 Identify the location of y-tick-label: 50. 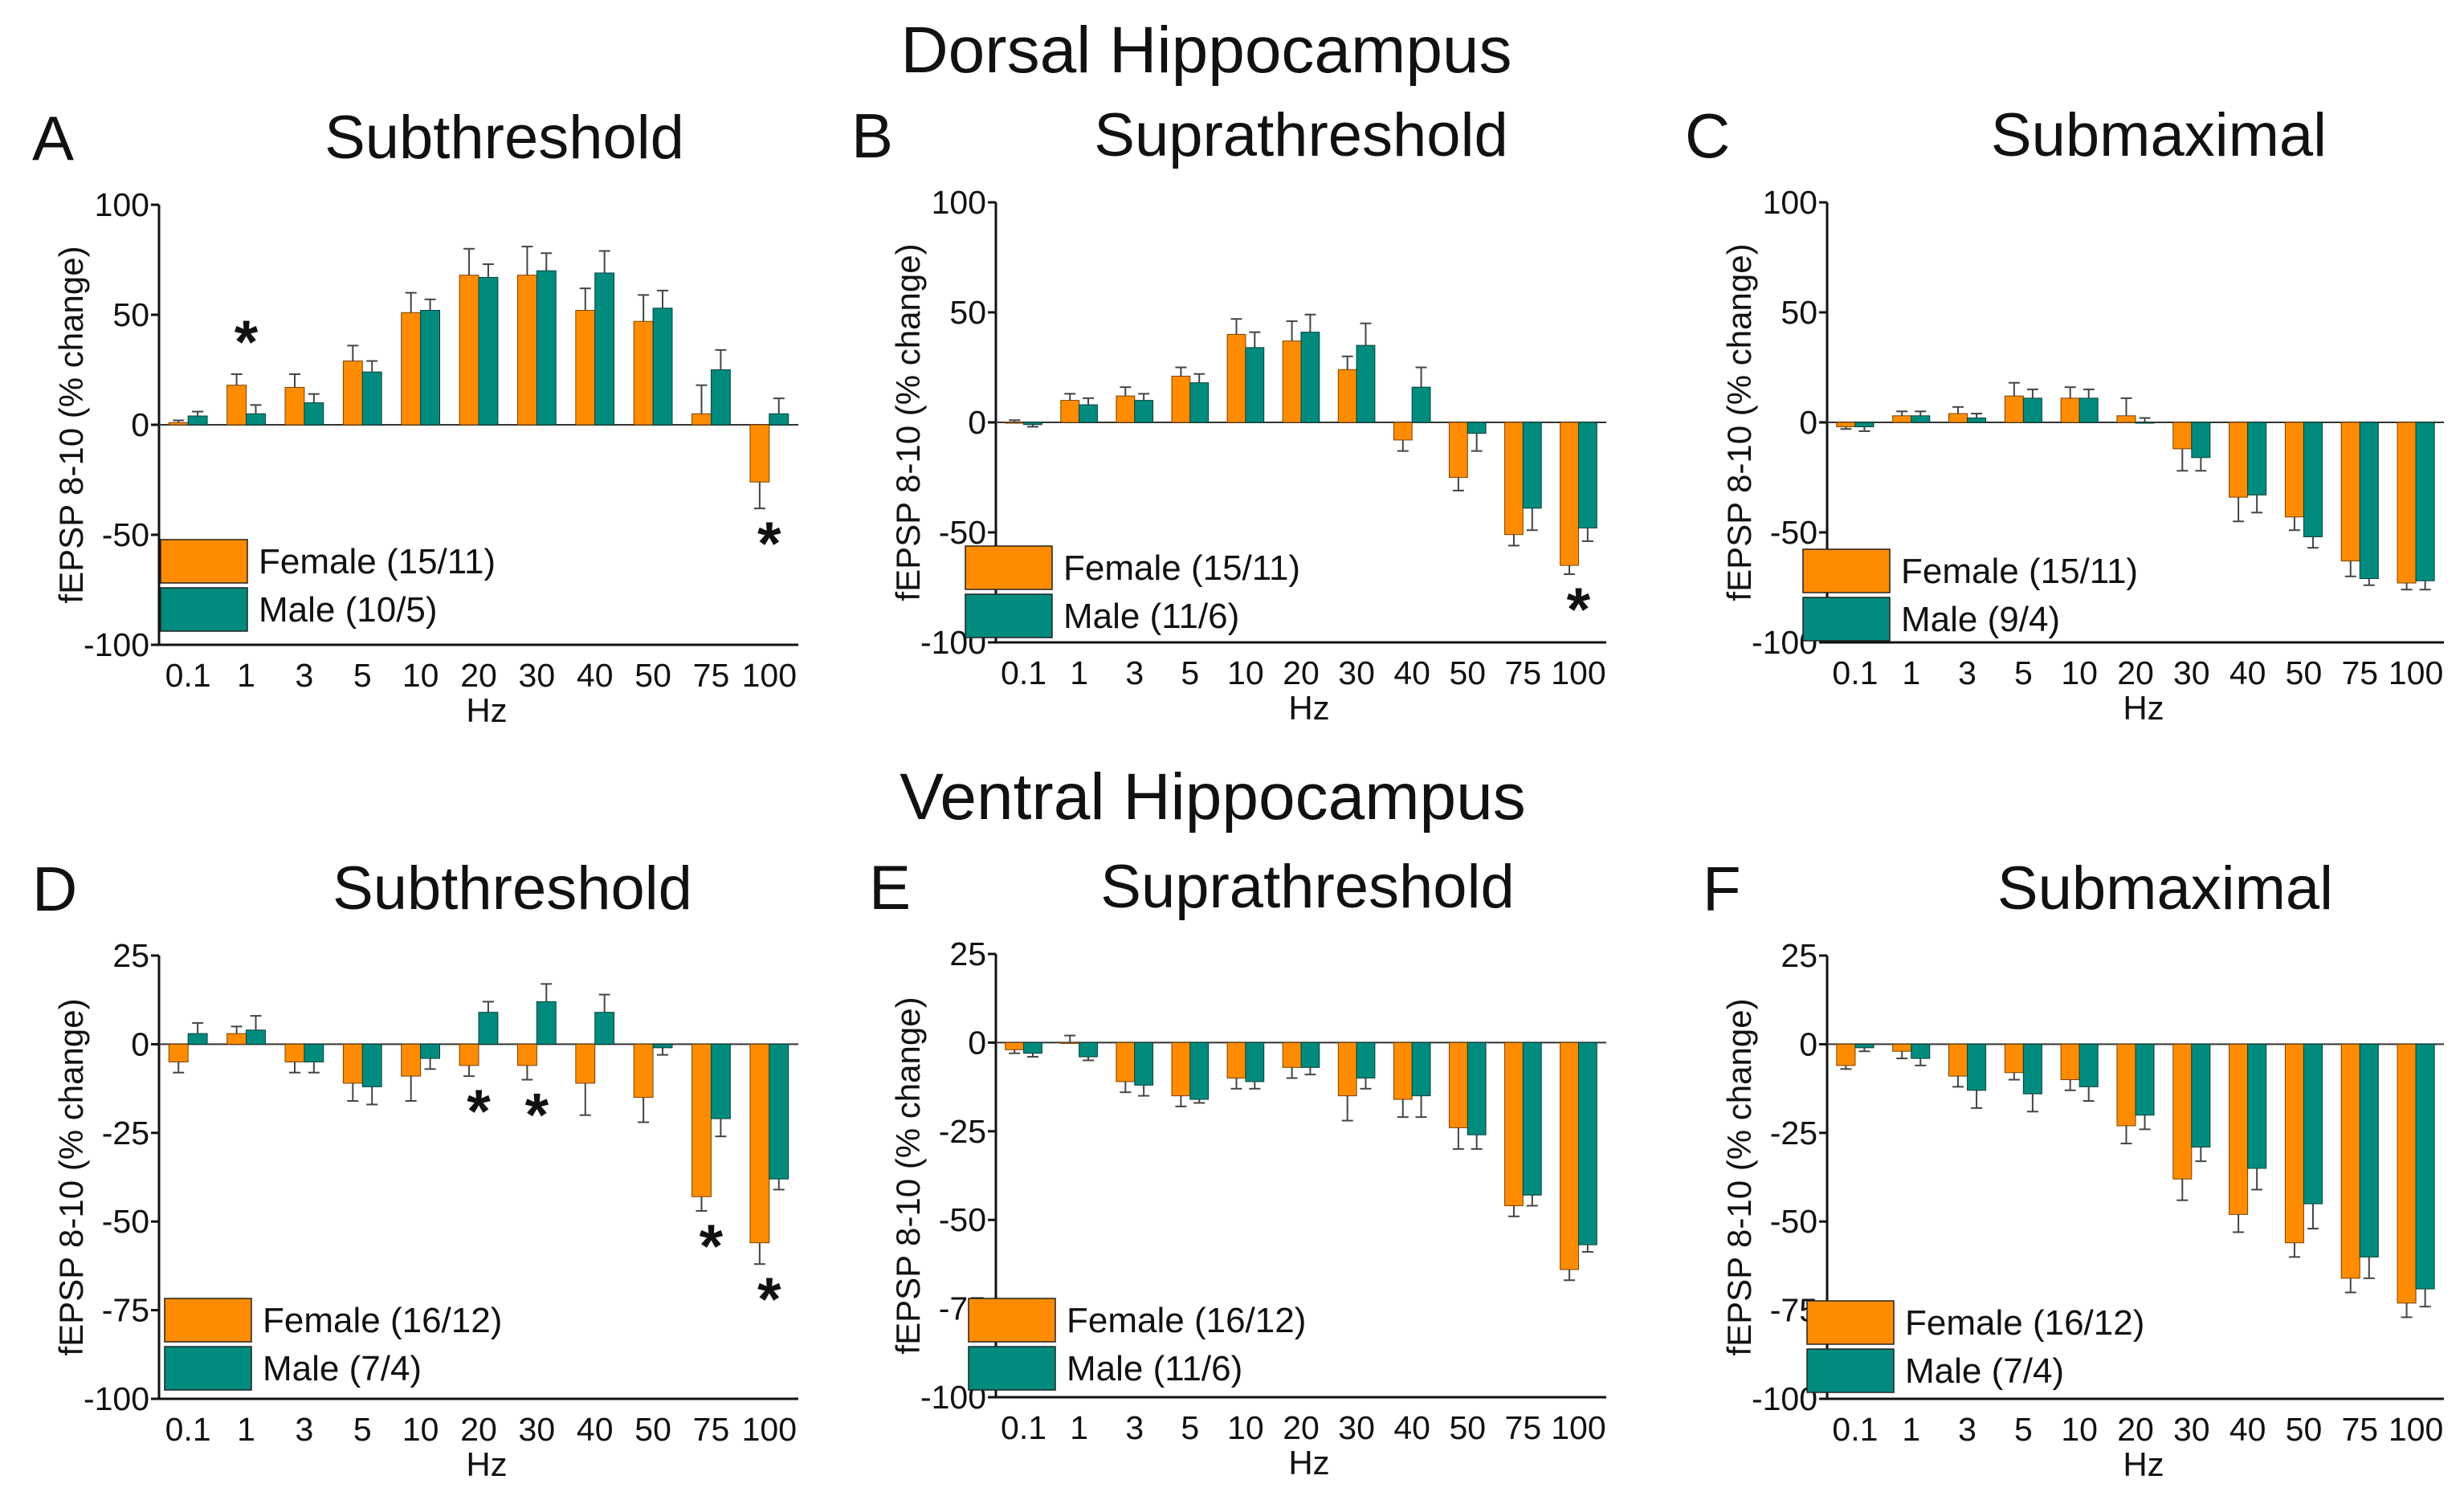
(967, 312).